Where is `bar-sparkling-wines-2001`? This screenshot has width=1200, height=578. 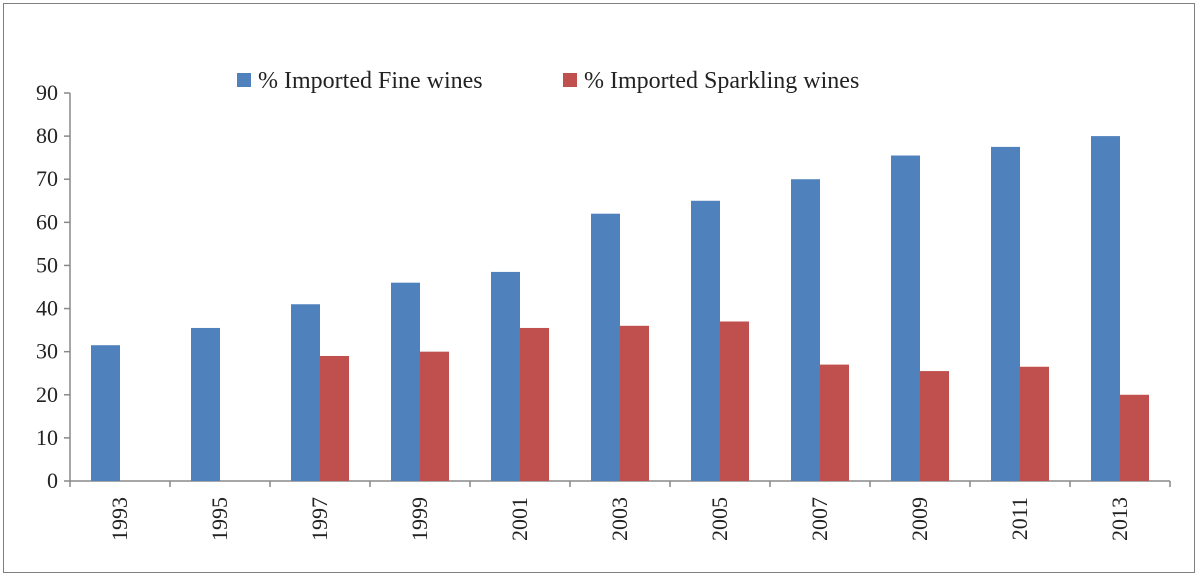
bar-sparkling-wines-2001 is located at coordinates (534, 404).